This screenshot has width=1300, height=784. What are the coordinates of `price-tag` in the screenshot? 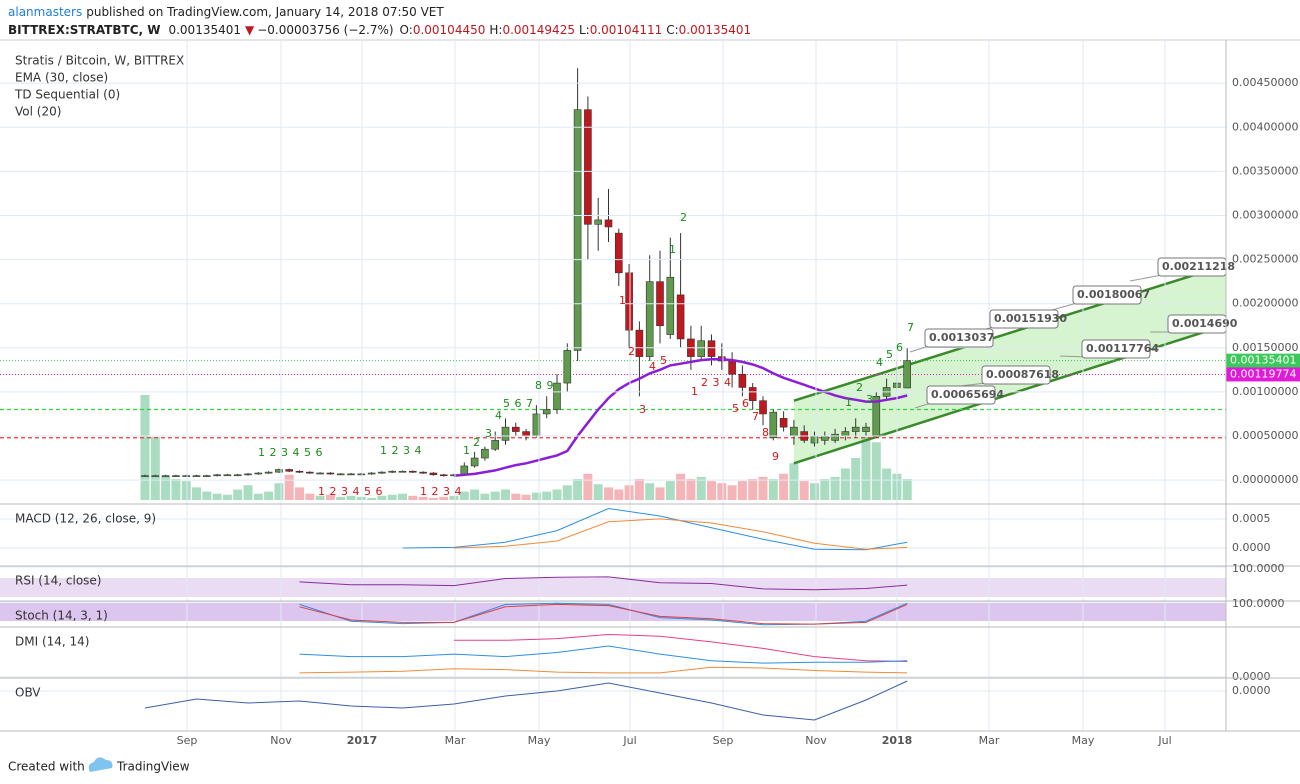 It's located at (1263, 374).